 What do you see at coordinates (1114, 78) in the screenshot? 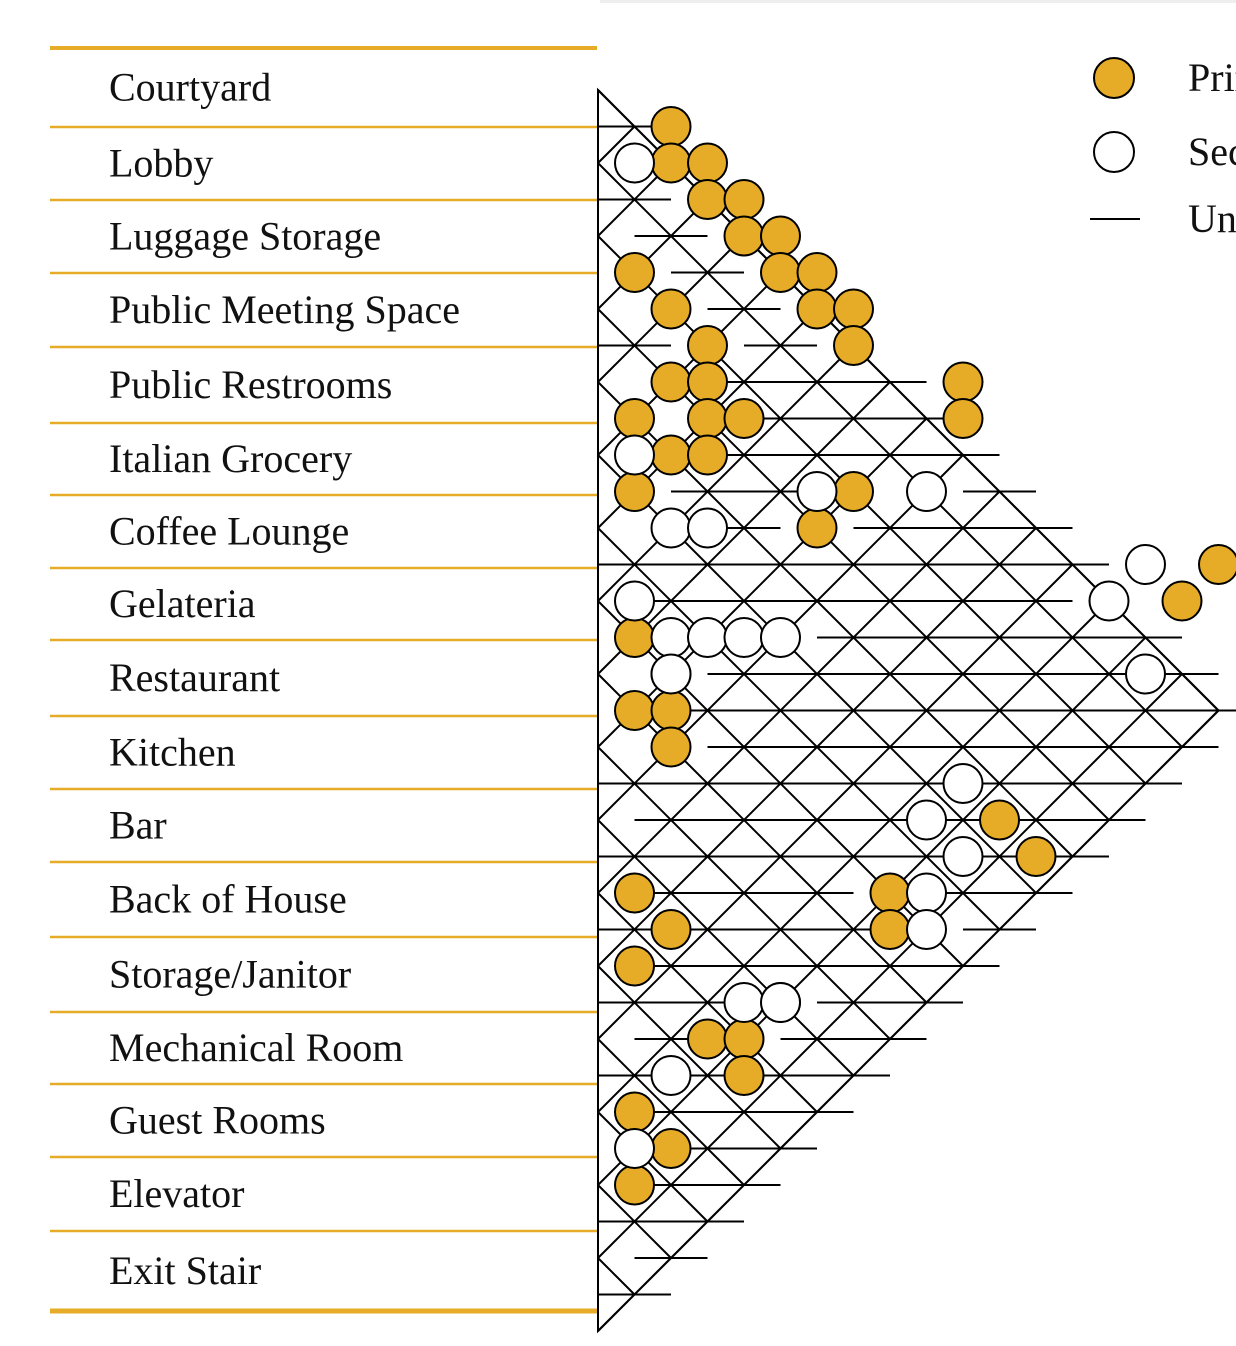
I see `legend-primary-swatch` at bounding box center [1114, 78].